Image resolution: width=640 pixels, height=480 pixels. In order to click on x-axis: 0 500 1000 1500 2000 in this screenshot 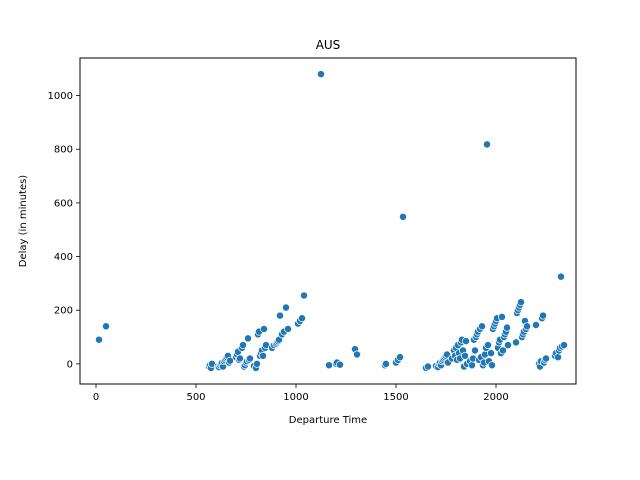, I will do `click(301, 393)`.